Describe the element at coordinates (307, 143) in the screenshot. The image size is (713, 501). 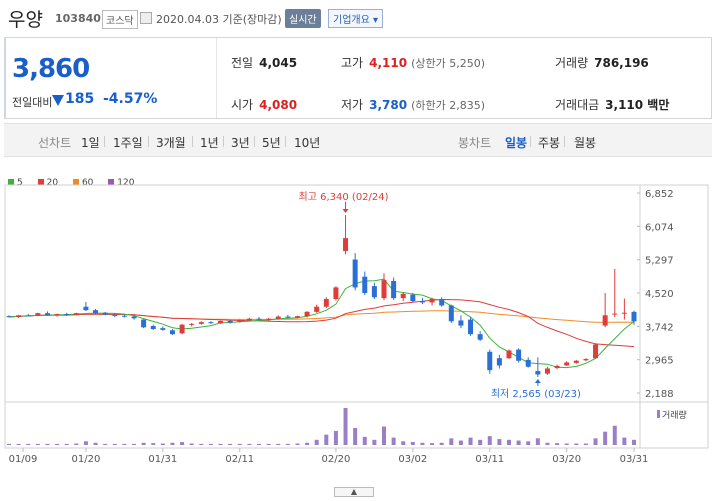
I see `tab-10y: 10년` at that location.